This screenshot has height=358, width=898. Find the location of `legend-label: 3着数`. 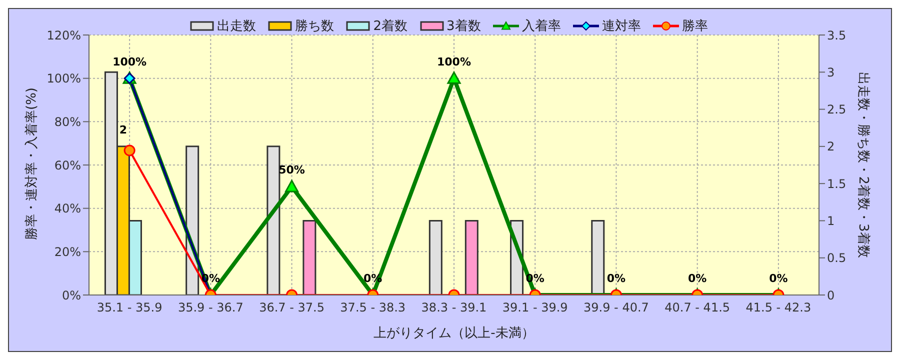

legend-label: 3着数 is located at coordinates (463, 26).